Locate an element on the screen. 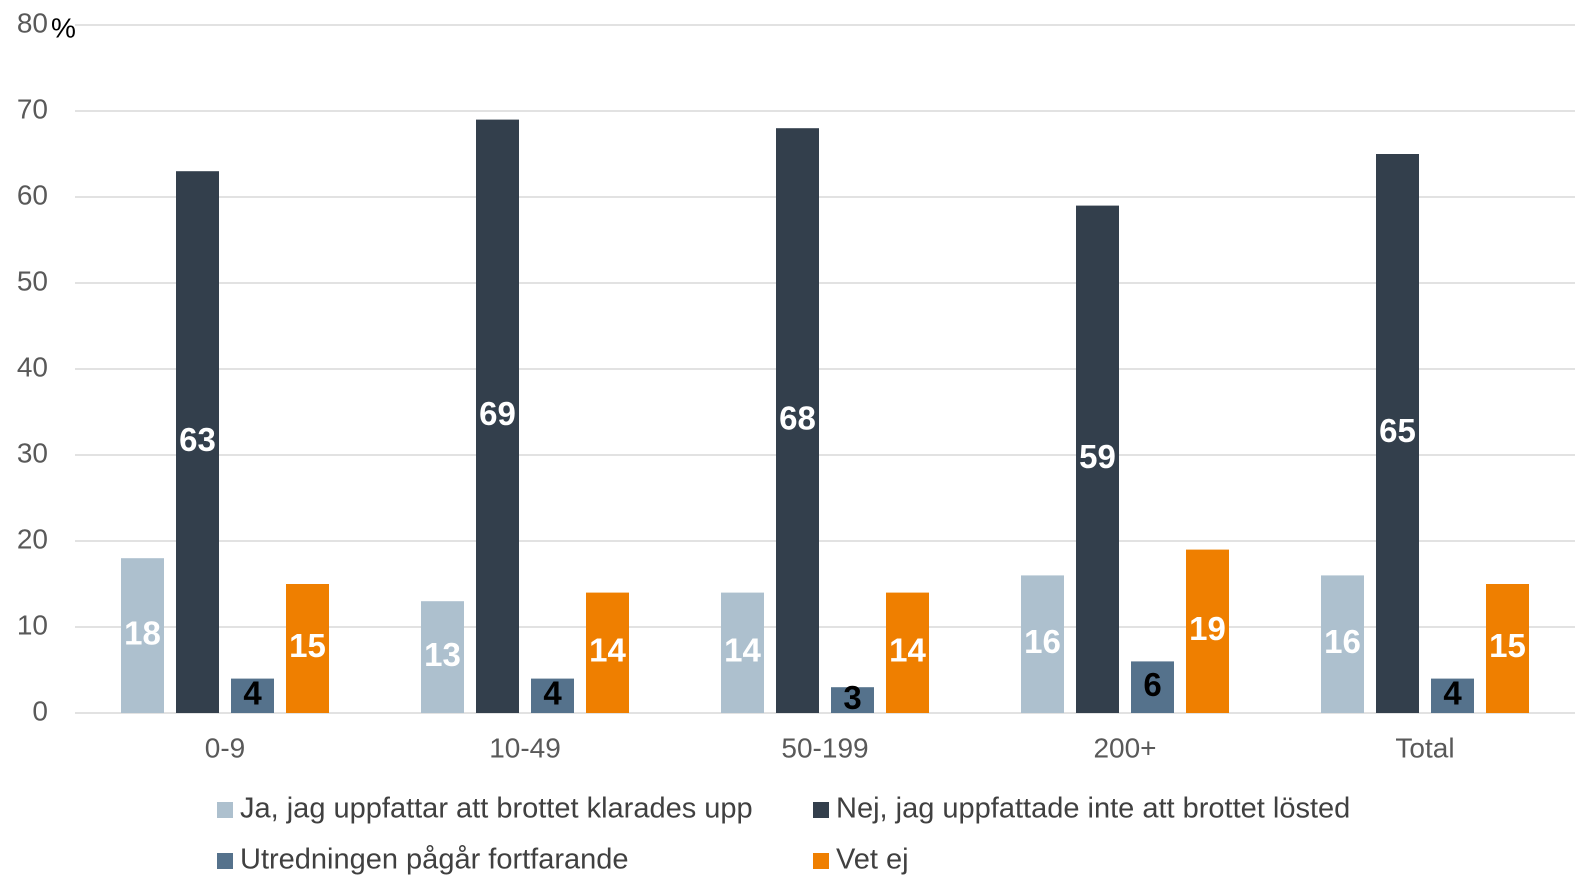 This screenshot has height=882, width=1575. legend-label: Vet ej is located at coordinates (872, 860).